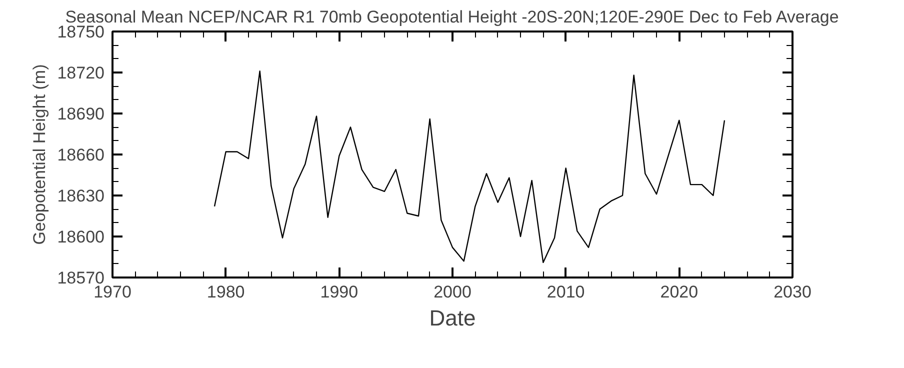 This screenshot has width=904, height=368. Describe the element at coordinates (565, 292) in the screenshot. I see `x-tick-label: 2010` at that location.